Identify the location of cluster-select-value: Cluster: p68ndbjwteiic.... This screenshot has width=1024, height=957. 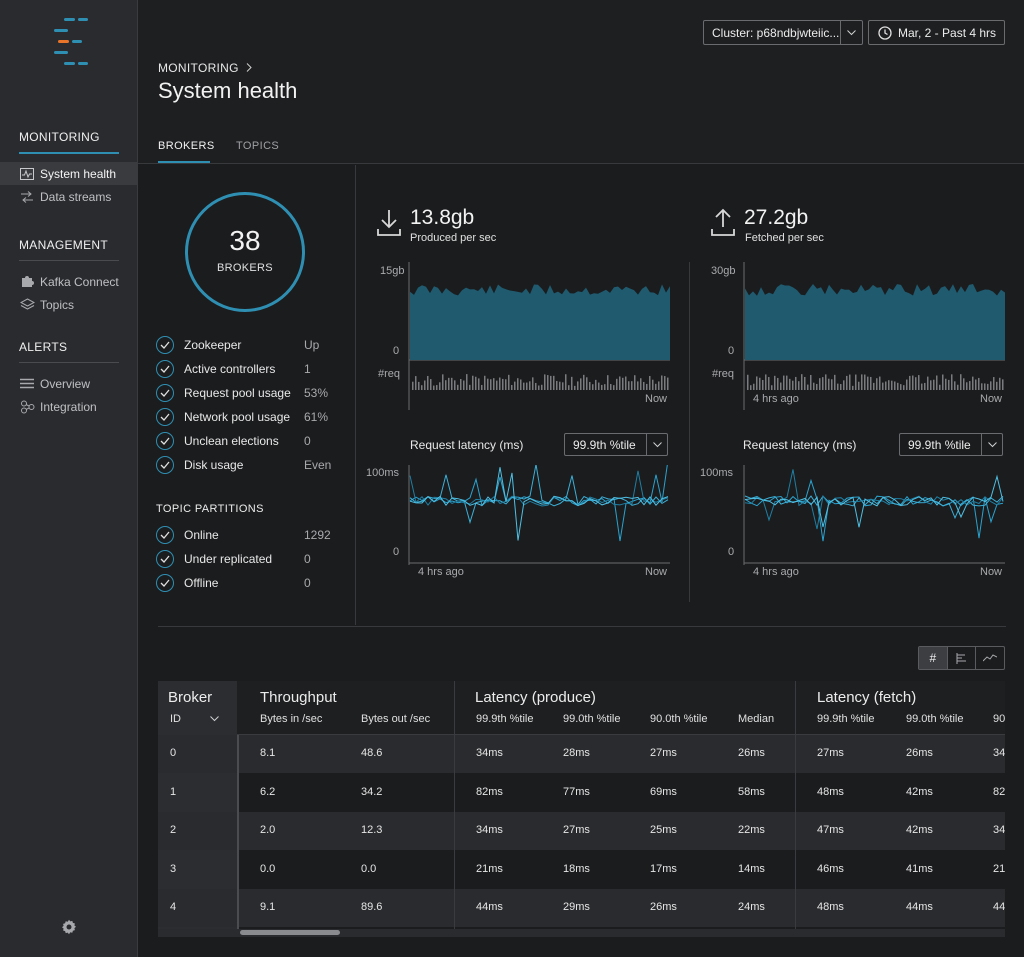
(776, 32).